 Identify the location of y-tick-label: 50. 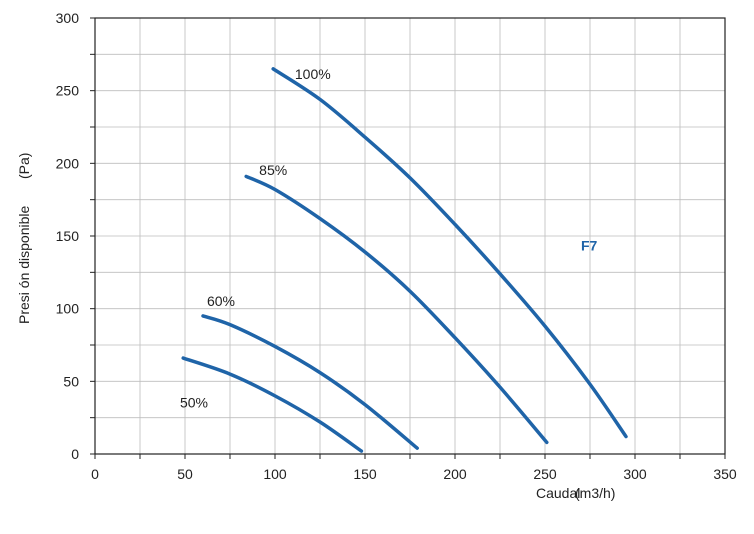
(71, 381).